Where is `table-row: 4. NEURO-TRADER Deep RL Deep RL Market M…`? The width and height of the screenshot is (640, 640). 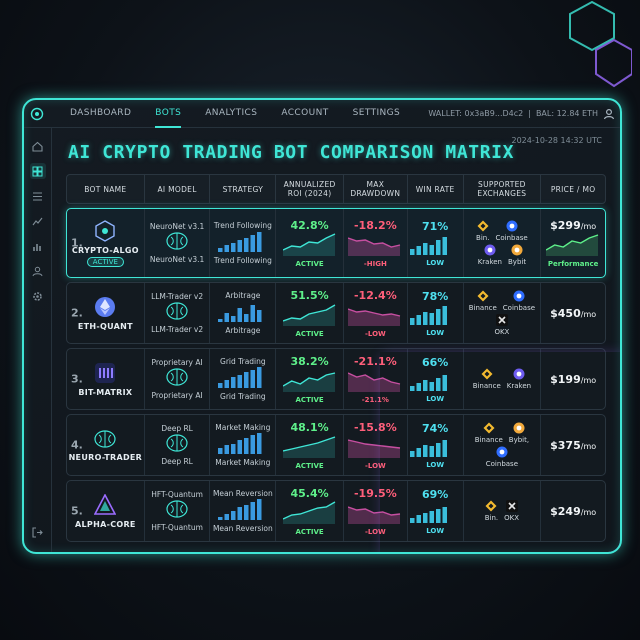 table-row: 4. NEURO-TRADER Deep RL Deep RL Market M… is located at coordinates (336, 445).